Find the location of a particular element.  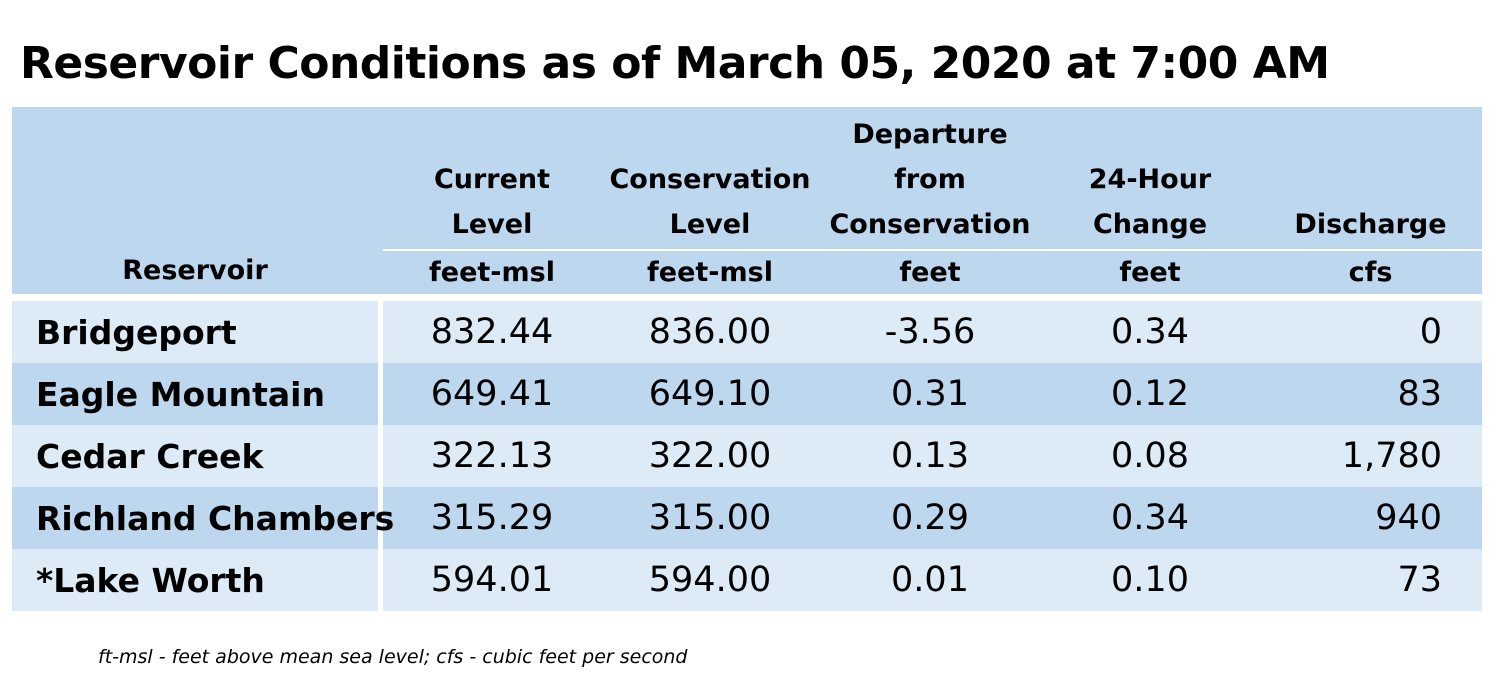

reservoir-name: Richland Chambers is located at coordinates (203, 518).